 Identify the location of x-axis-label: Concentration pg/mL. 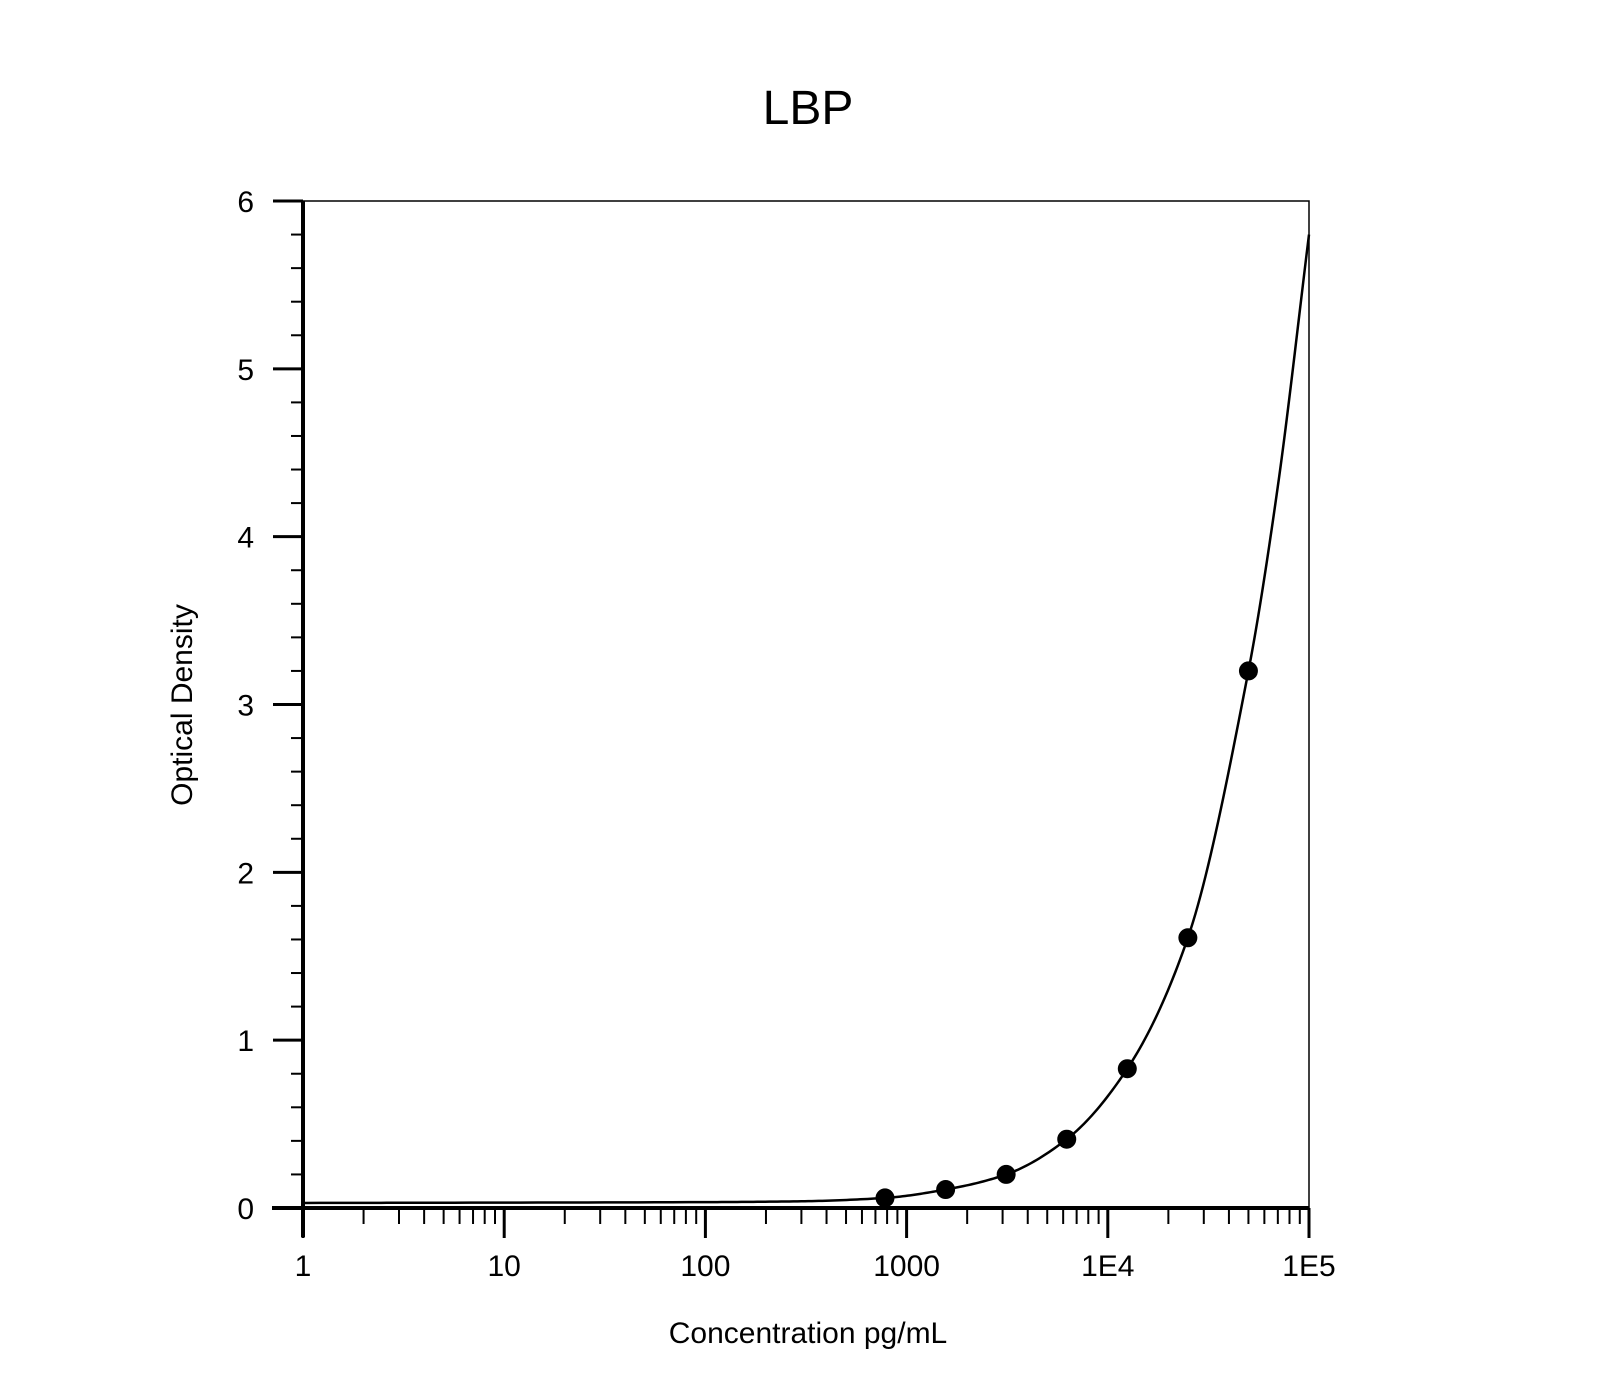
(808, 1333).